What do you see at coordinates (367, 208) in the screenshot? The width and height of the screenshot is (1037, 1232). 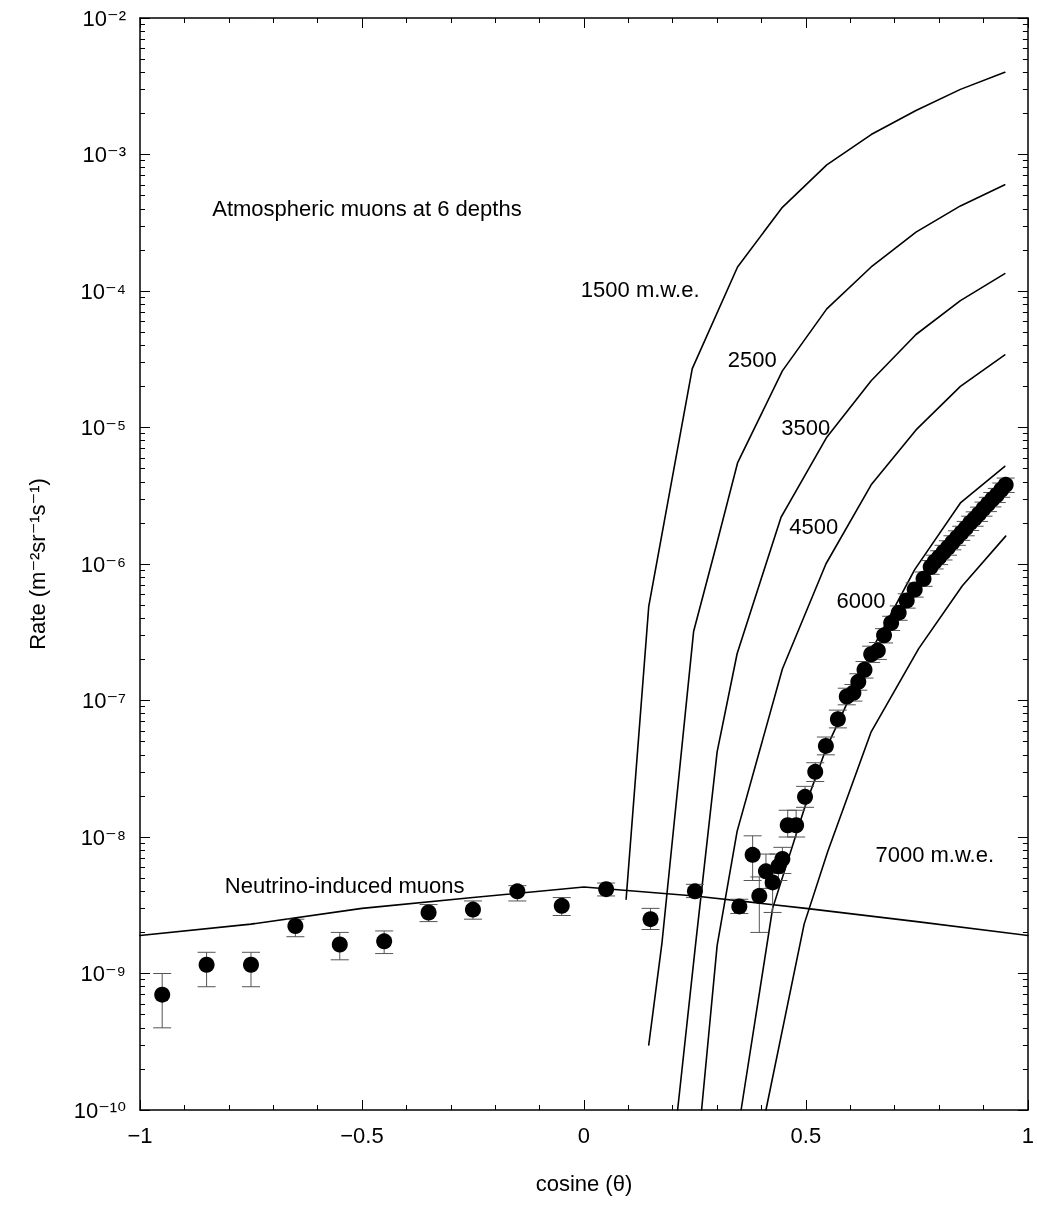 I see `annotation: Atmospheric muons at 6 depths` at bounding box center [367, 208].